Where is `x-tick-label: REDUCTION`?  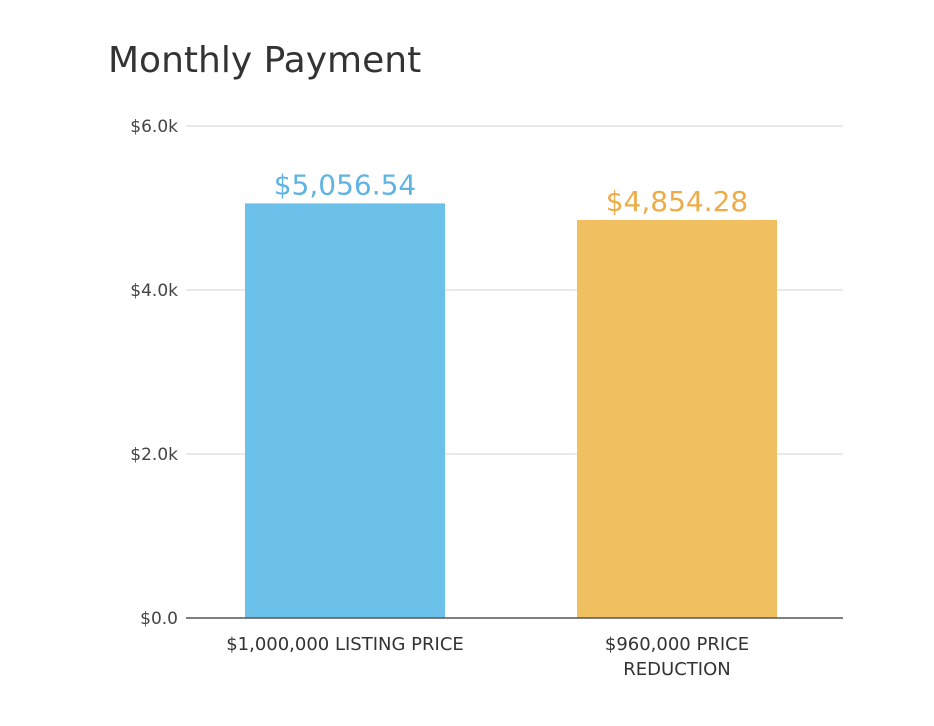
x-tick-label: REDUCTION is located at coordinates (676, 669).